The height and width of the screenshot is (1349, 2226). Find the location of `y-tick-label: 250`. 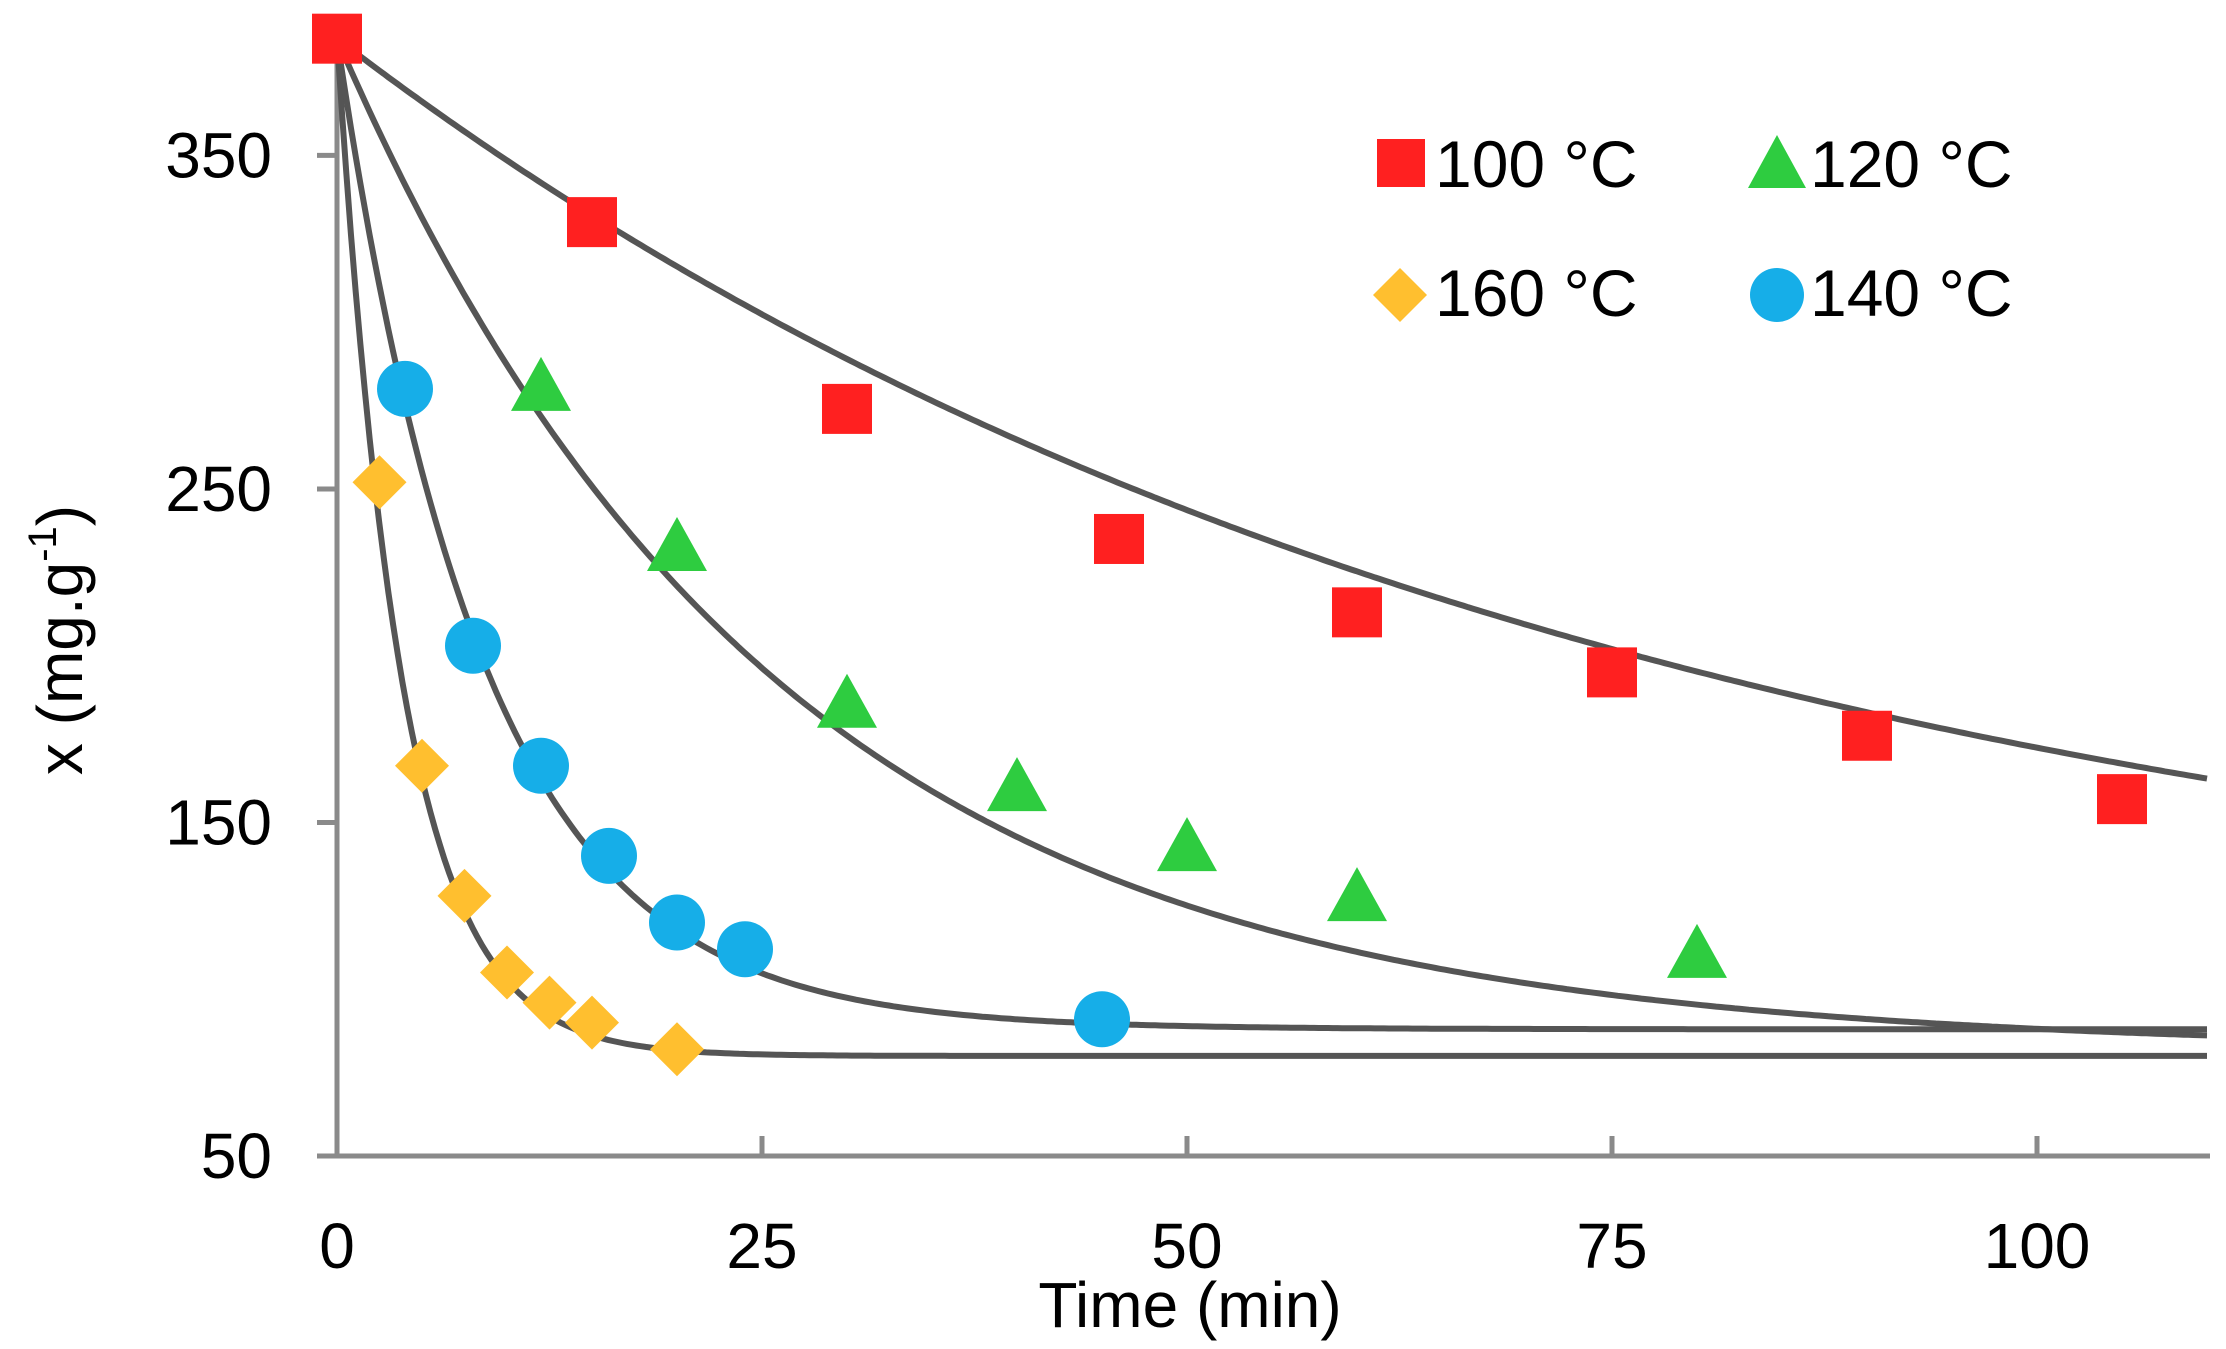

y-tick-label: 250 is located at coordinates (218, 489).